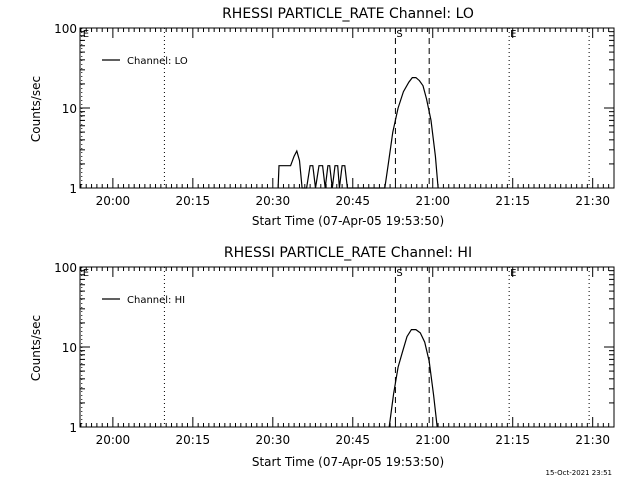 The image size is (640, 480). Describe the element at coordinates (156, 300) in the screenshot. I see `legend-label: Channel: HI` at that location.